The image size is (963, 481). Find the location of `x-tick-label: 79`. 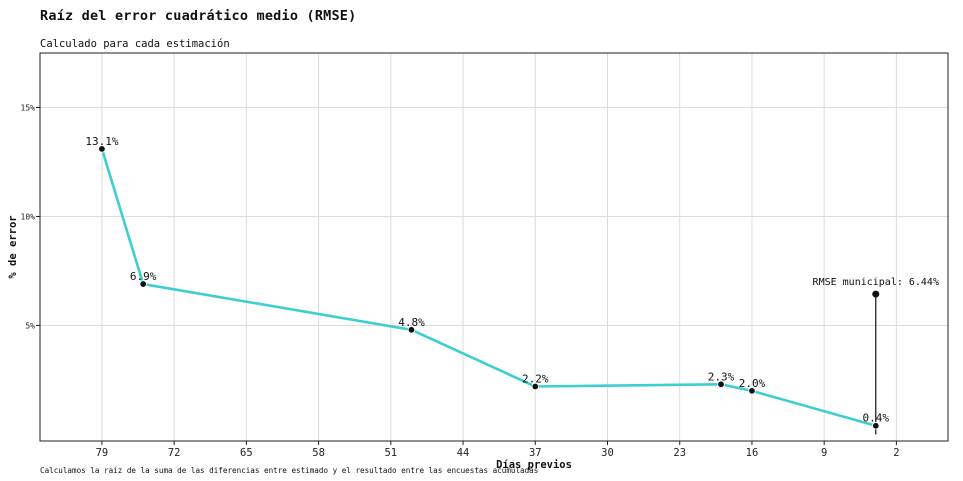

x-tick-label: 79 is located at coordinates (102, 453).